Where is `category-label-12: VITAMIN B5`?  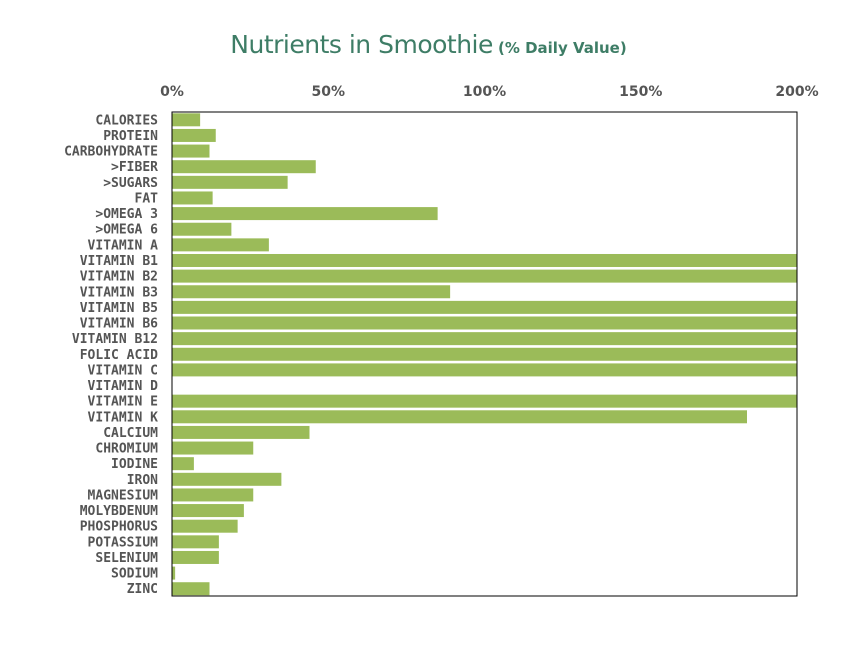
category-label-12: VITAMIN B5 is located at coordinates (119, 308).